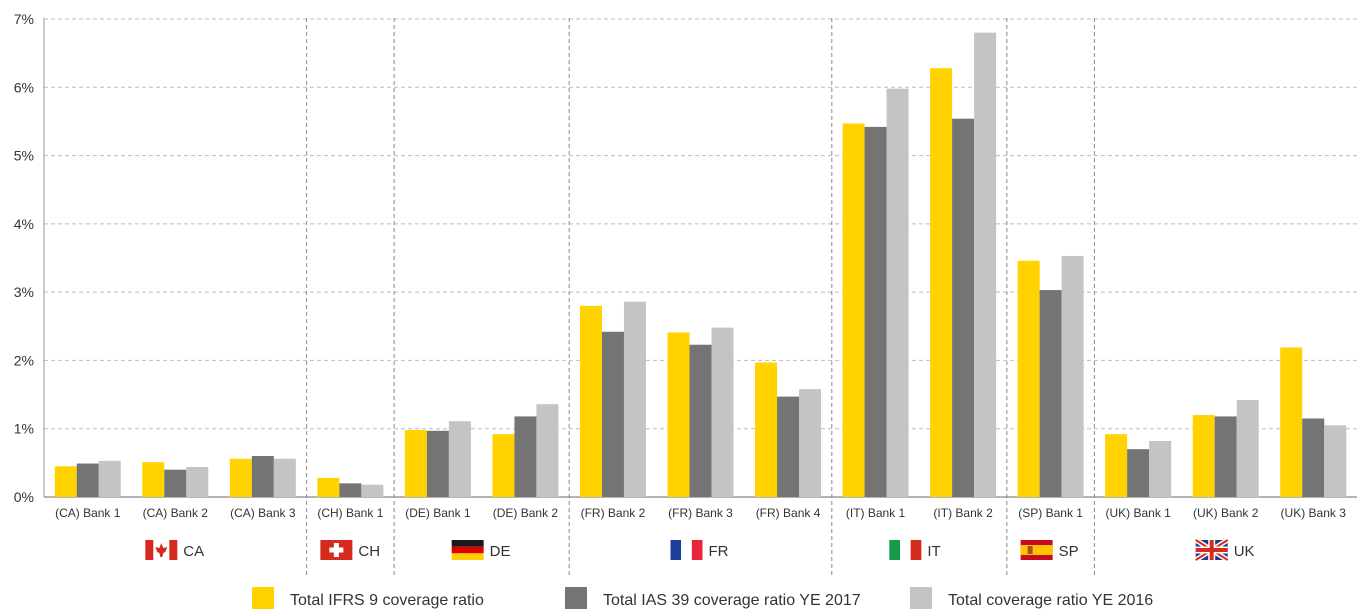 This screenshot has height=610, width=1360. What do you see at coordinates (24, 224) in the screenshot?
I see `y-tick-label: 4%` at bounding box center [24, 224].